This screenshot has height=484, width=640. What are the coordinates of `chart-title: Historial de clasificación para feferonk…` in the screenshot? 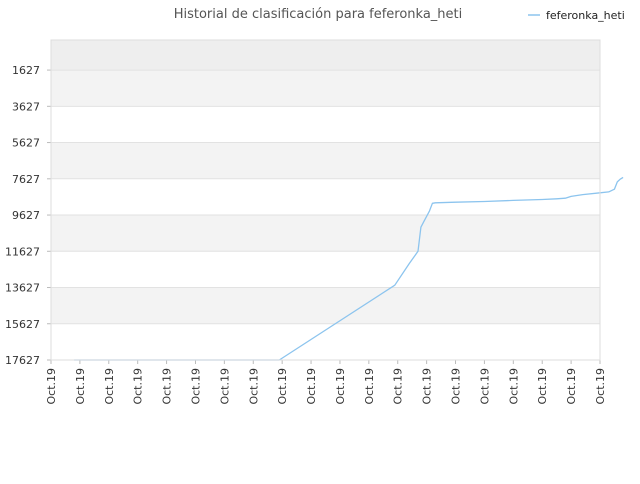 It's located at (318, 14).